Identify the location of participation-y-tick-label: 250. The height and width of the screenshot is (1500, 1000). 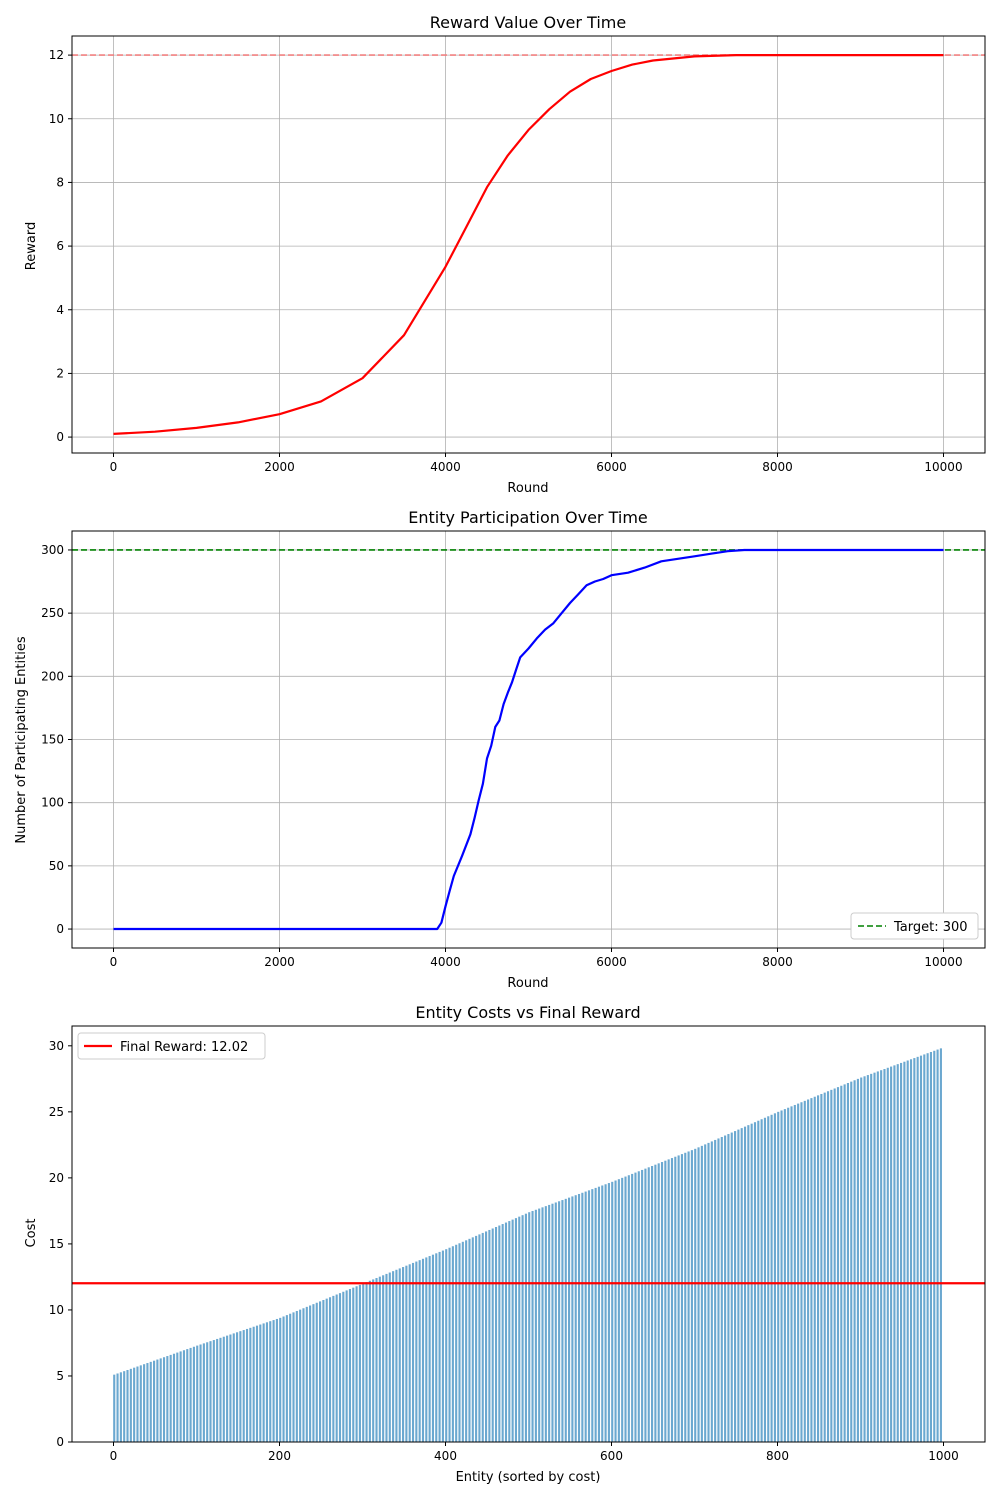
(52, 613).